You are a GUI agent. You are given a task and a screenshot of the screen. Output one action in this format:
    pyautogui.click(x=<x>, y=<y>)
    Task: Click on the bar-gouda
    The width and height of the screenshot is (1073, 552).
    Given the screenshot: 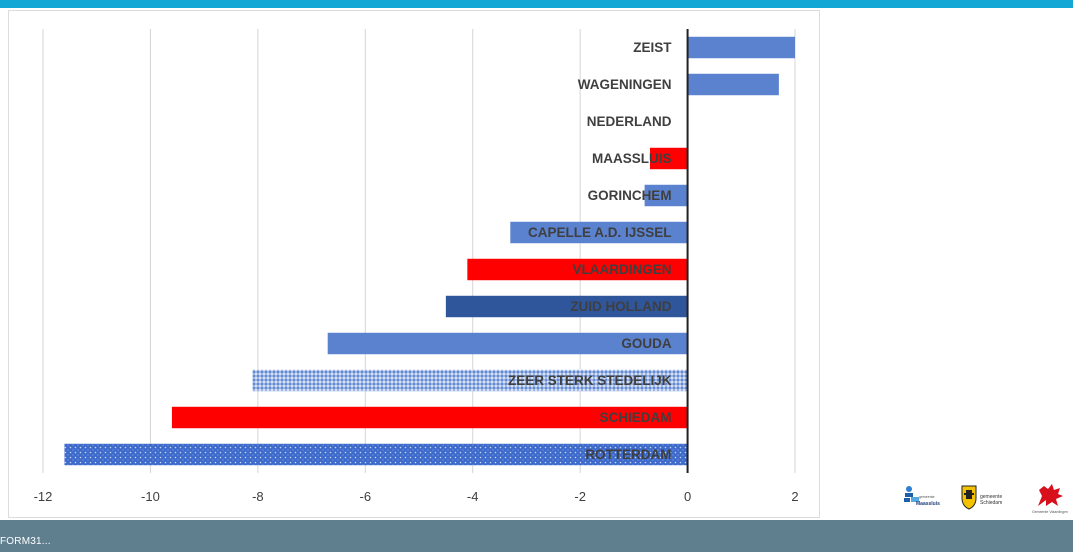 What is the action you would take?
    pyautogui.click(x=507, y=343)
    